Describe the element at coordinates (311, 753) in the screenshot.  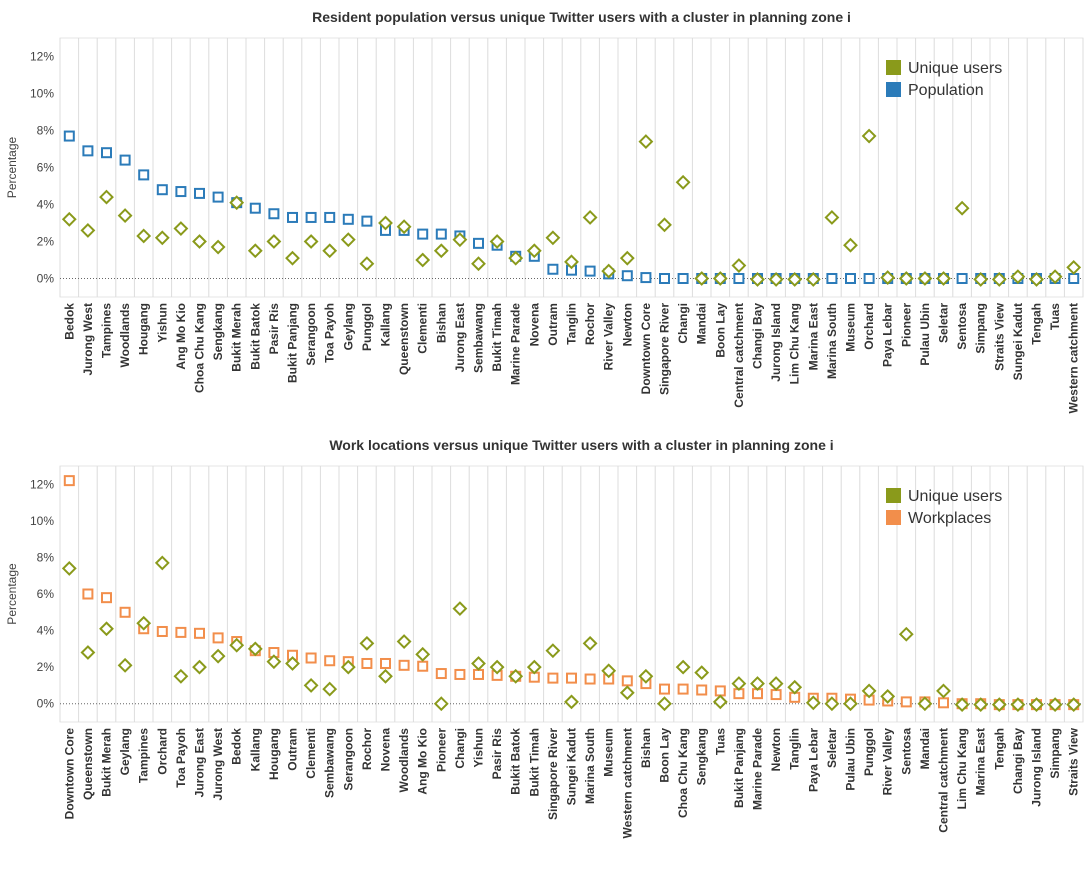
I see `x-tick-label: Clementi` at that location.